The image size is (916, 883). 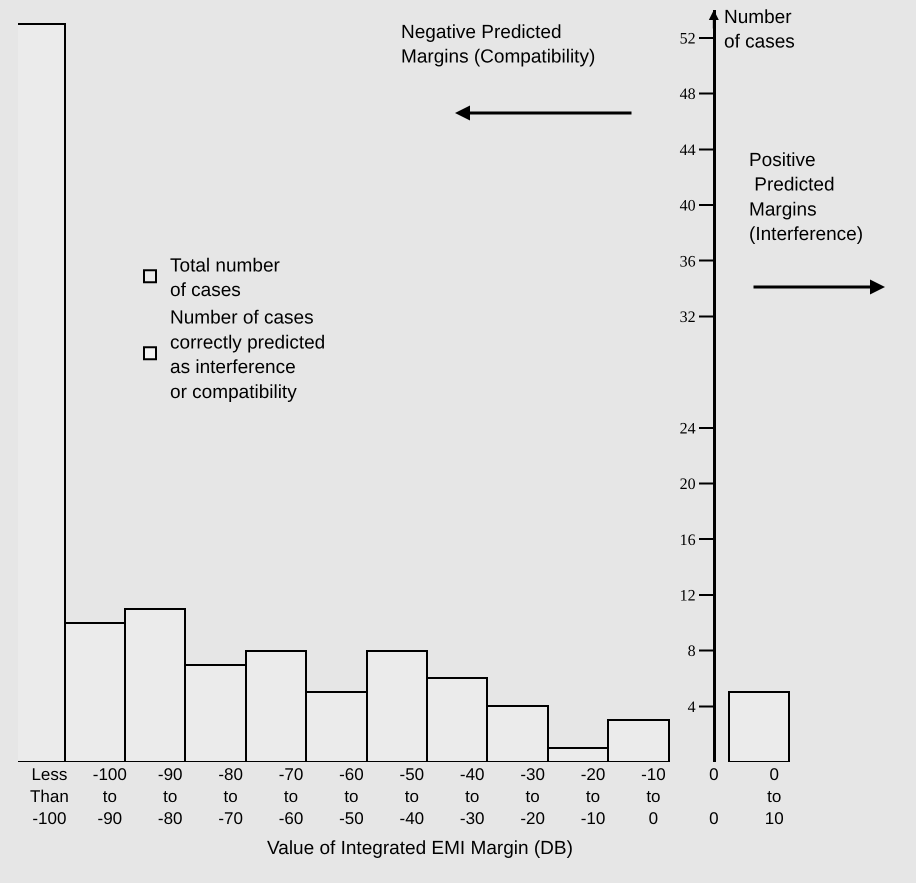 What do you see at coordinates (688, 150) in the screenshot?
I see `y-tick-label: 44` at bounding box center [688, 150].